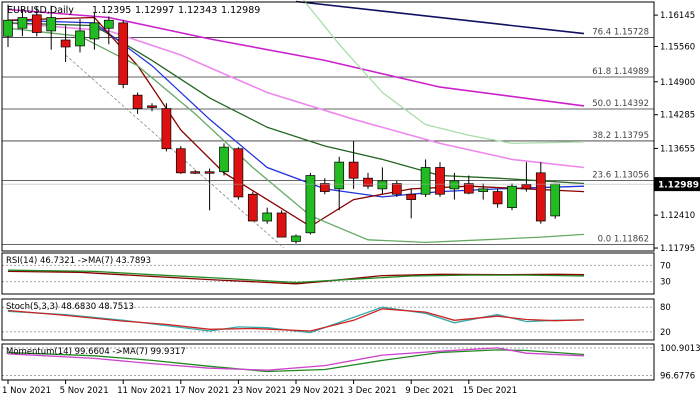 This screenshot has height=404, width=700. What do you see at coordinates (665, 283) in the screenshot?
I see `indicator-level-label: 30` at bounding box center [665, 283].